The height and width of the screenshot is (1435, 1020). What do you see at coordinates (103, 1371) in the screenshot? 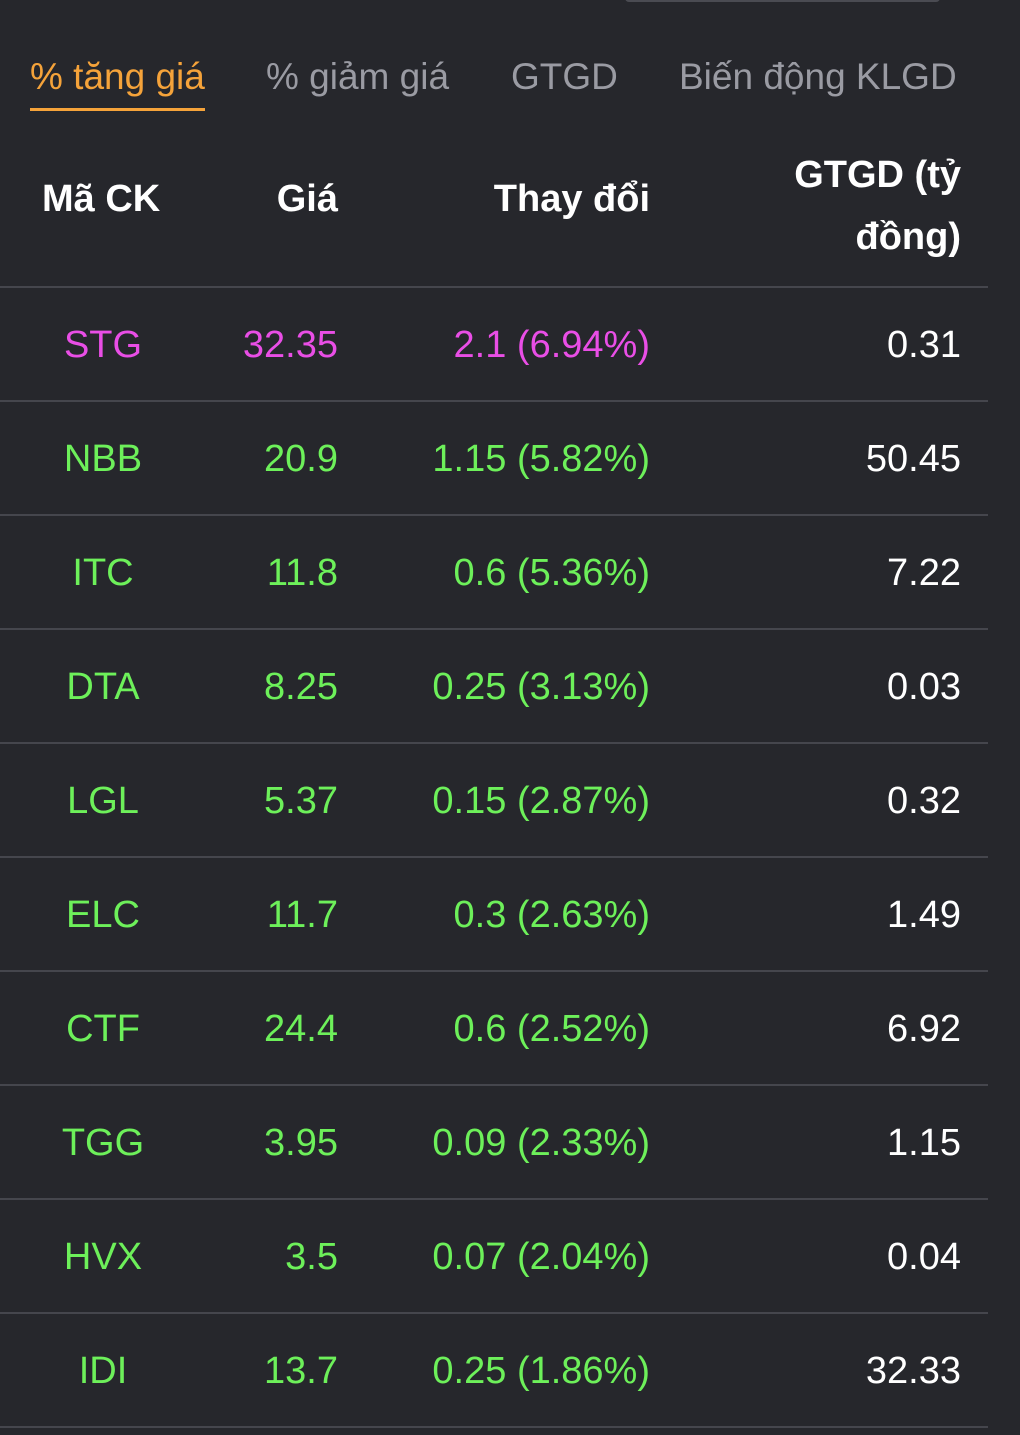
I see `stock-code: IDI` at bounding box center [103, 1371].